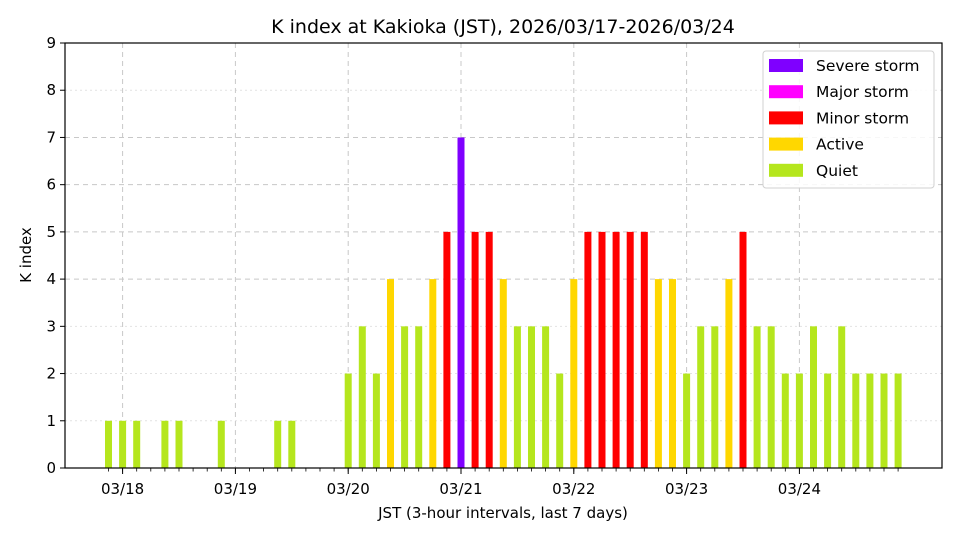 The width and height of the screenshot is (960, 540). What do you see at coordinates (348, 489) in the screenshot?
I see `x-tick-label: 03/20` at bounding box center [348, 489].